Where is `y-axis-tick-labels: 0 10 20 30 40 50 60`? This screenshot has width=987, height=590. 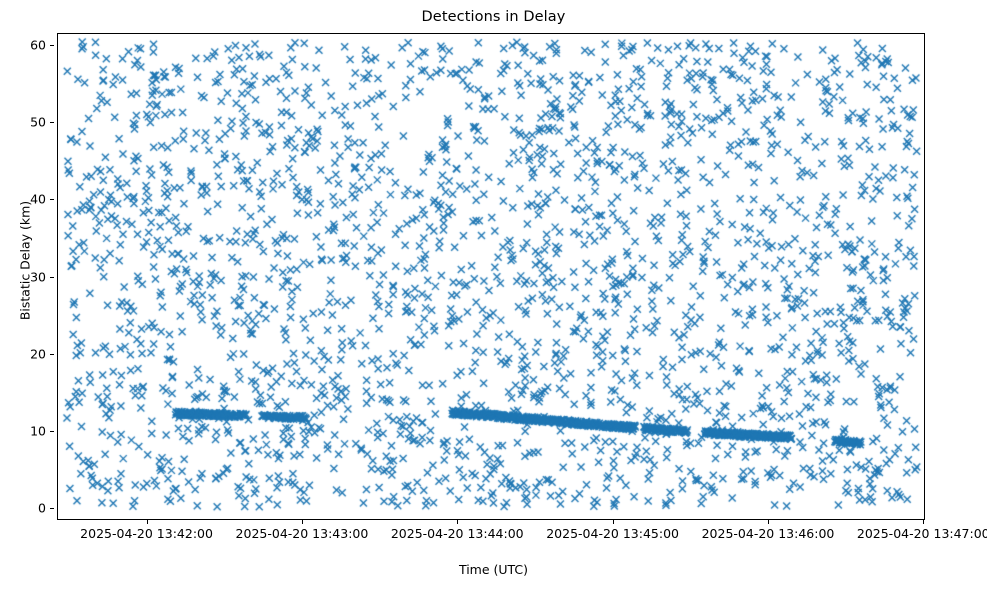 y-axis-tick-labels: 0 10 20 30 40 50 60 is located at coordinates (23, 276).